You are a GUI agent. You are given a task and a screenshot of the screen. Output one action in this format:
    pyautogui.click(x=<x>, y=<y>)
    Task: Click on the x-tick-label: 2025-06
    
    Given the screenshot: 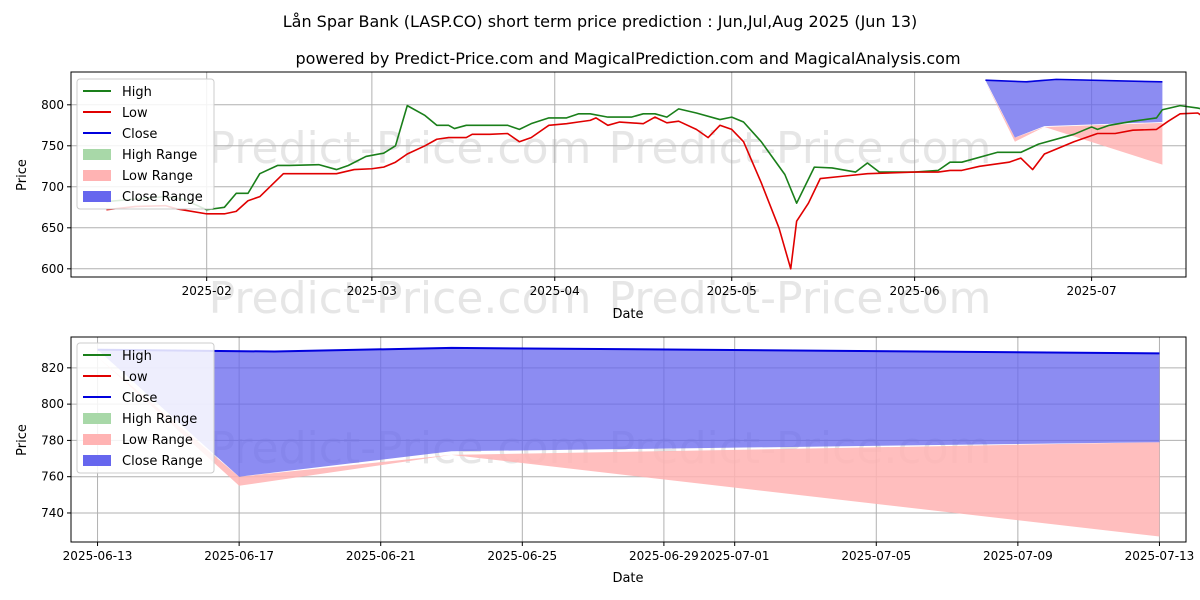 What is the action you would take?
    pyautogui.click(x=915, y=291)
    